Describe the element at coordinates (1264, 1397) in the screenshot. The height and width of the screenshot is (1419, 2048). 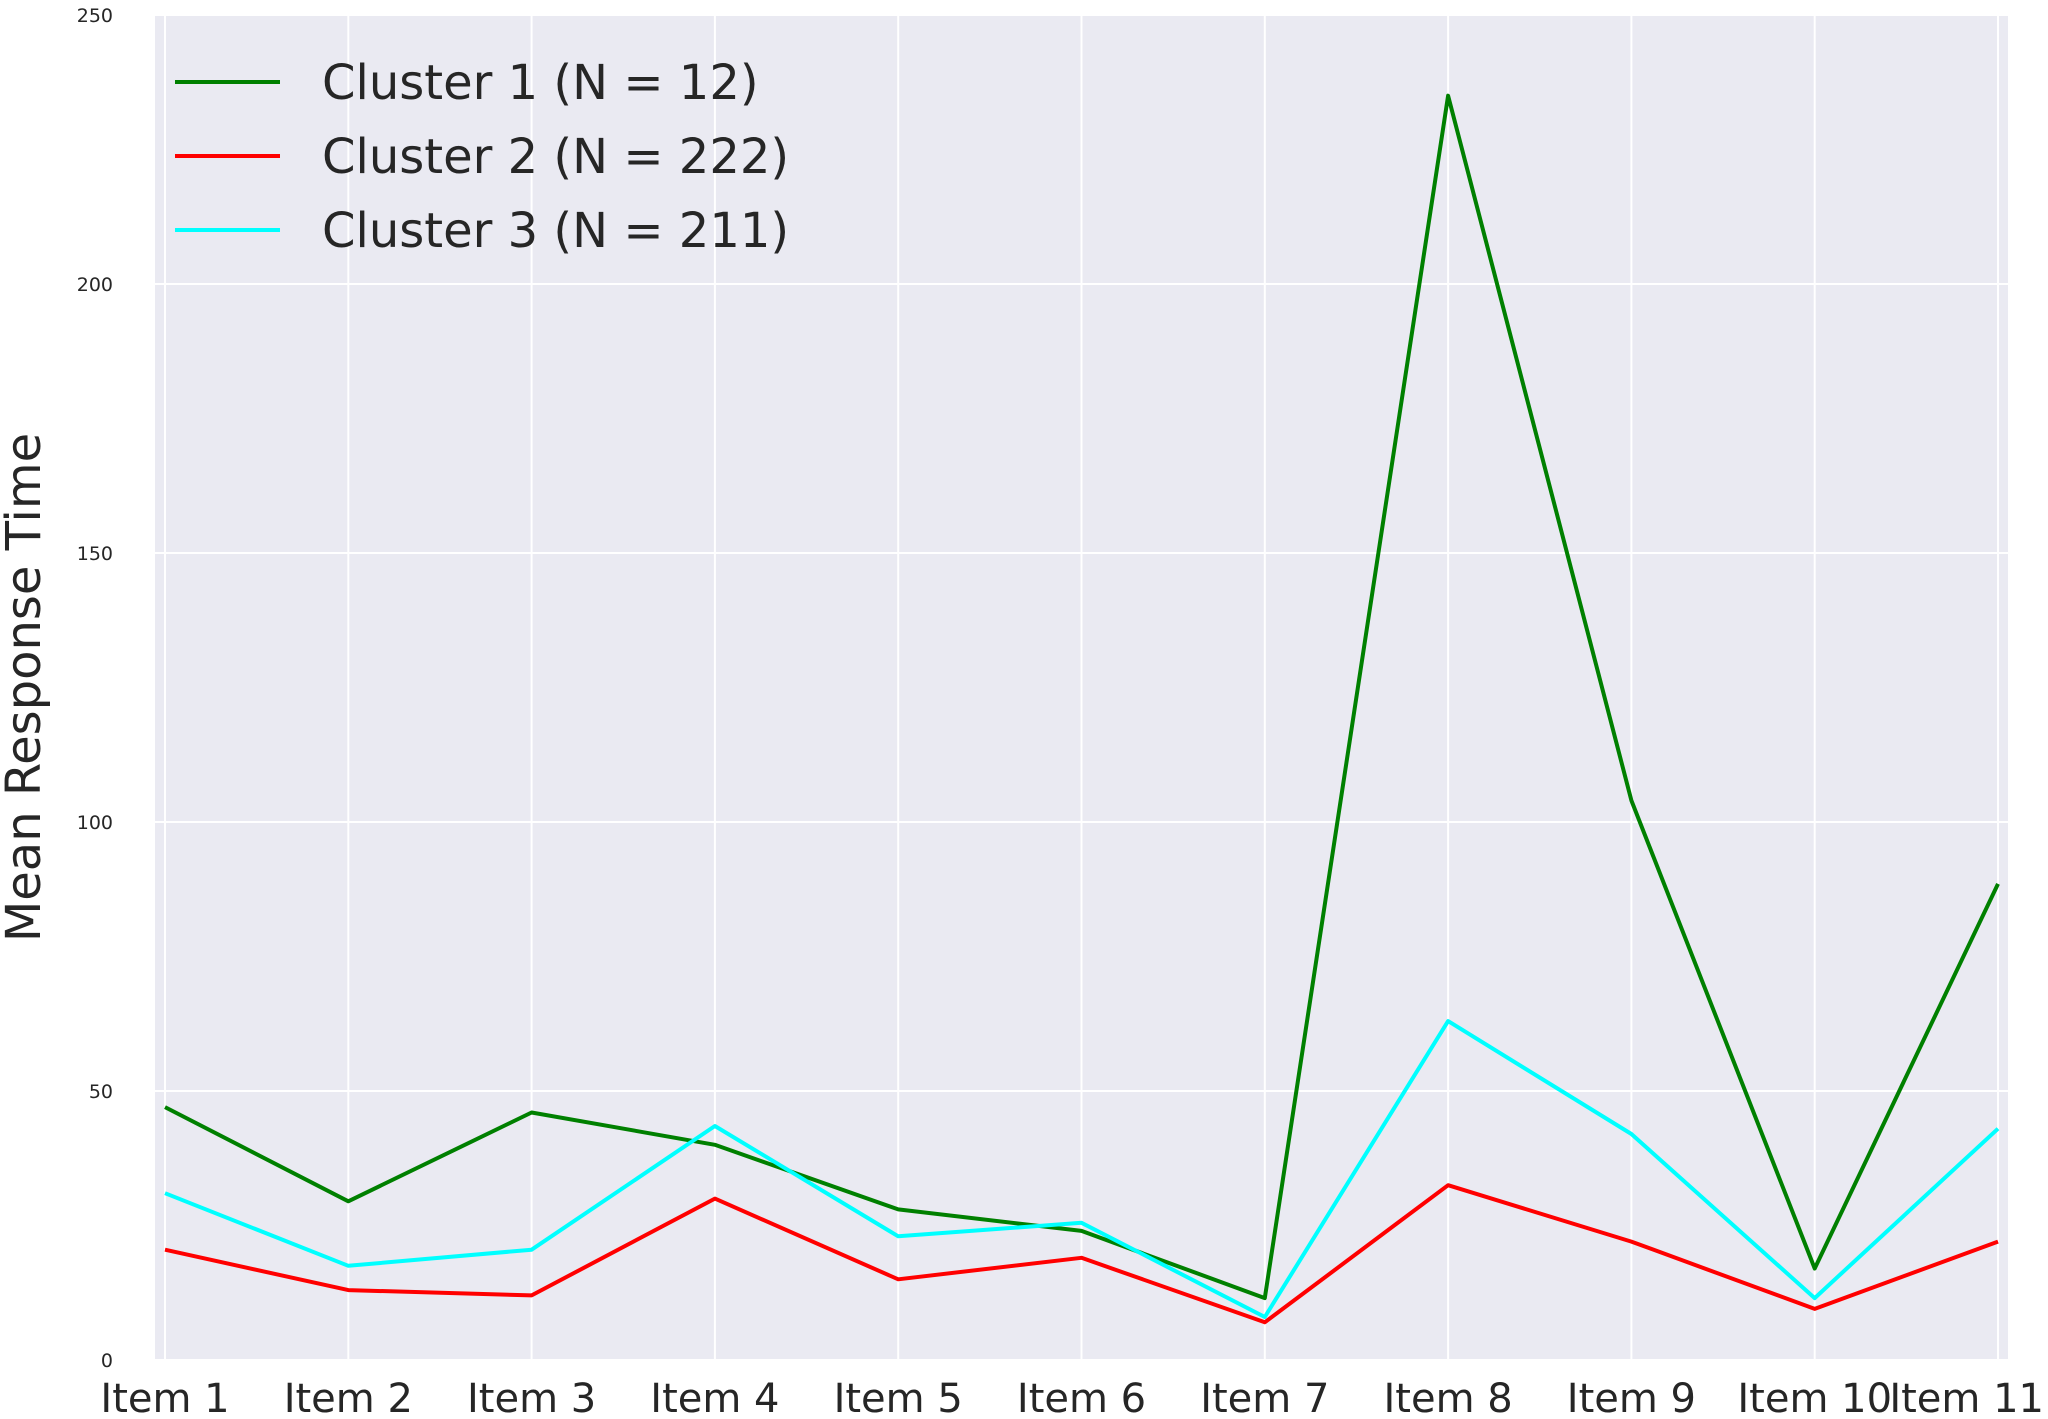
I see `x-tick-label: Item 7` at that location.